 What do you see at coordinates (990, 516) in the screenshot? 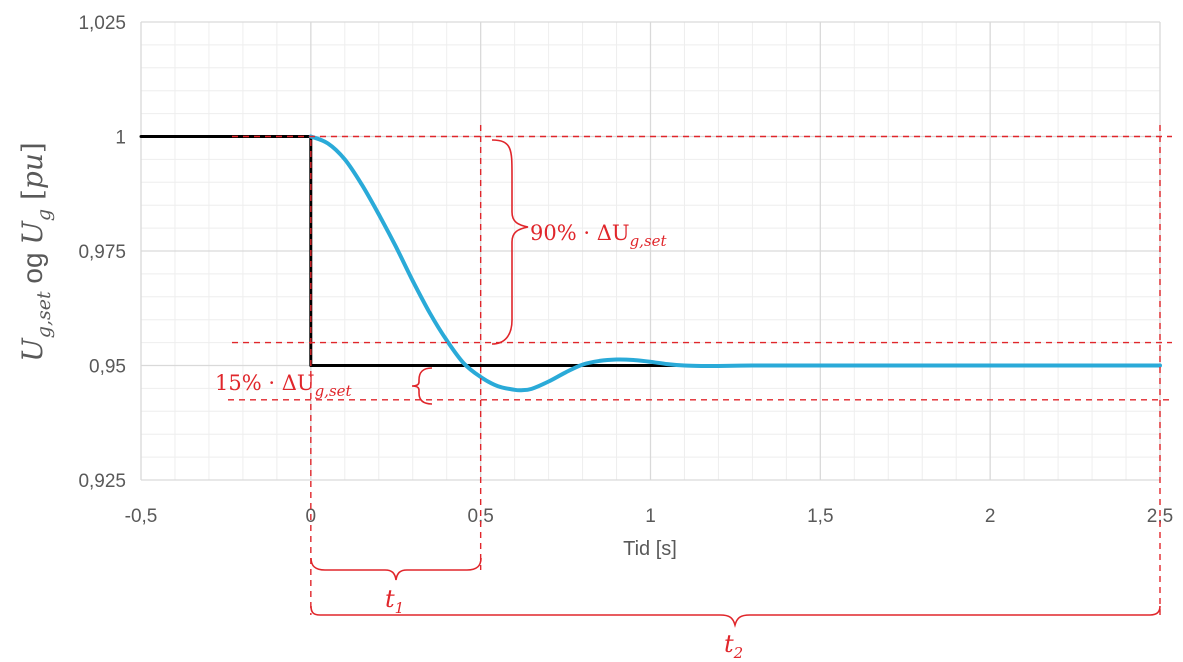
I see `x-tick-label: 2` at bounding box center [990, 516].